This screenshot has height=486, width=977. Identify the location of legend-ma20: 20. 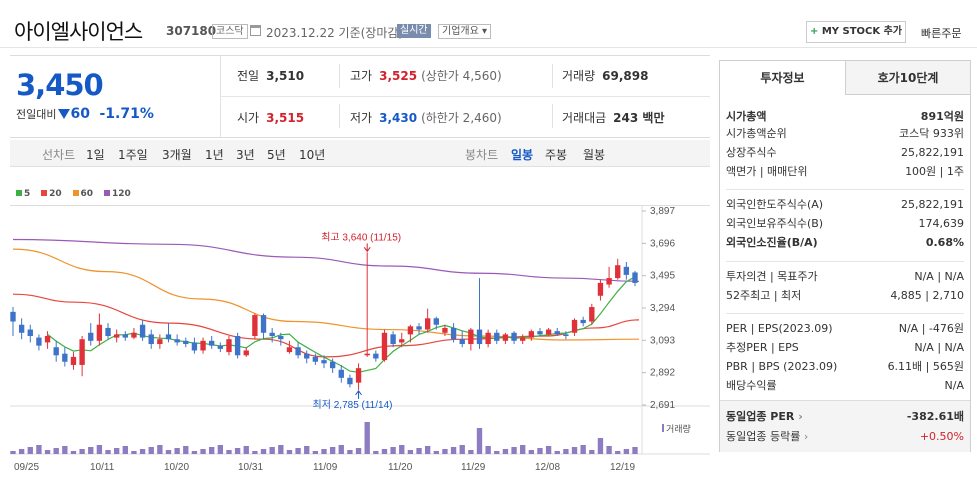
(51, 194).